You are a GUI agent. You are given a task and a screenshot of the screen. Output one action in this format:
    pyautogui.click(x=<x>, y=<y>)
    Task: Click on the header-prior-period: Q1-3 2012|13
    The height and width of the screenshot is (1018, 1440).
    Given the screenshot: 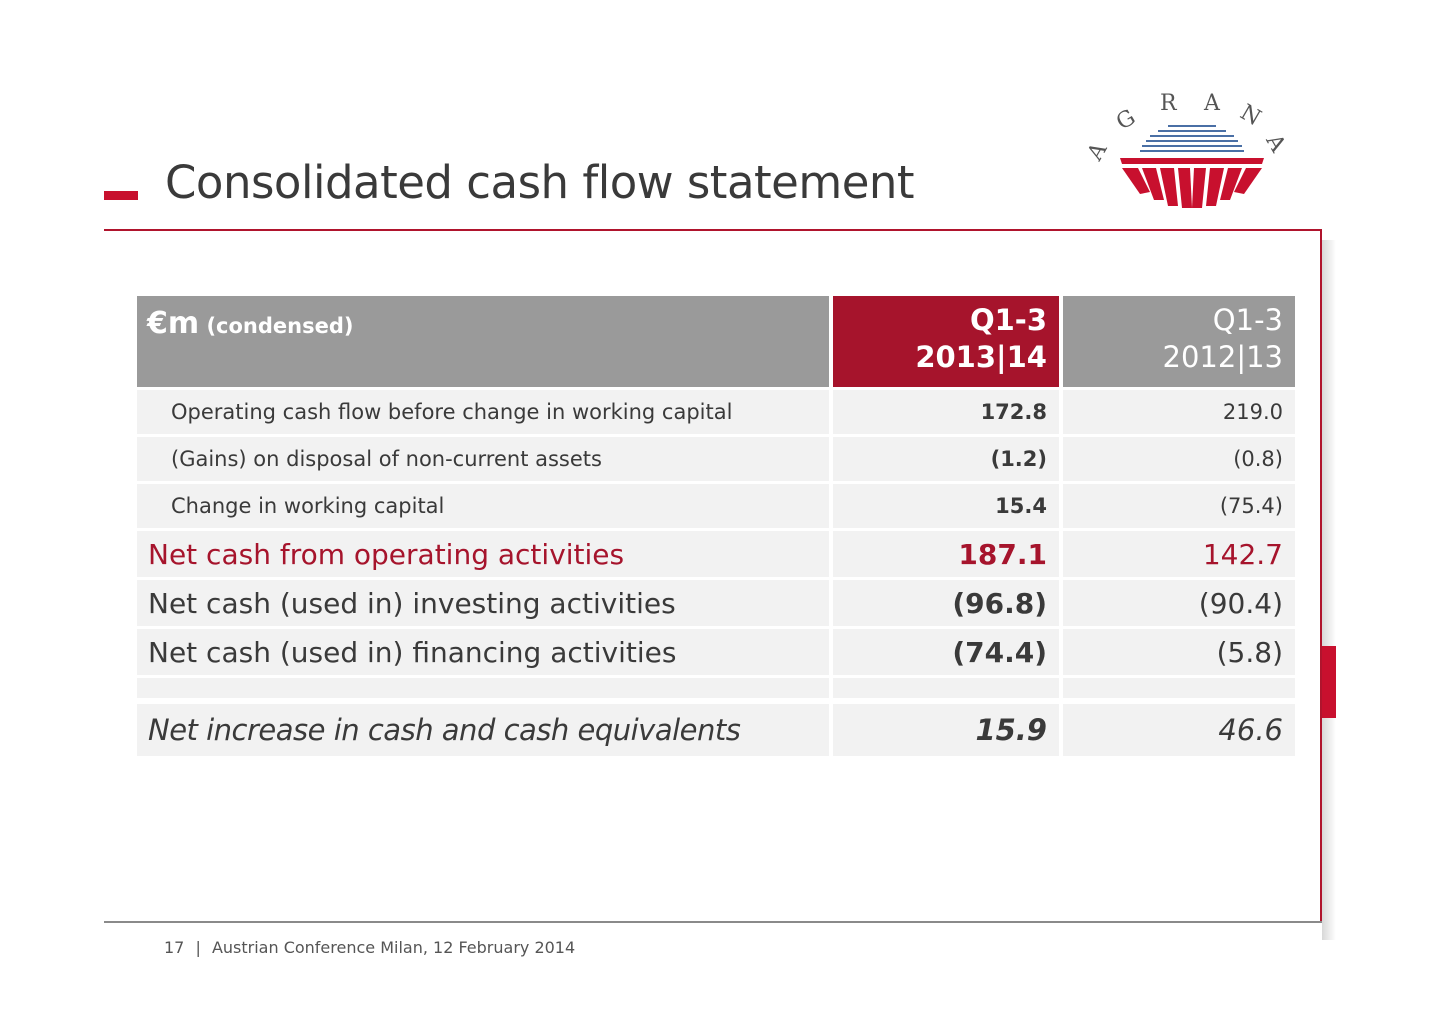 What is the action you would take?
    pyautogui.click(x=1179, y=342)
    